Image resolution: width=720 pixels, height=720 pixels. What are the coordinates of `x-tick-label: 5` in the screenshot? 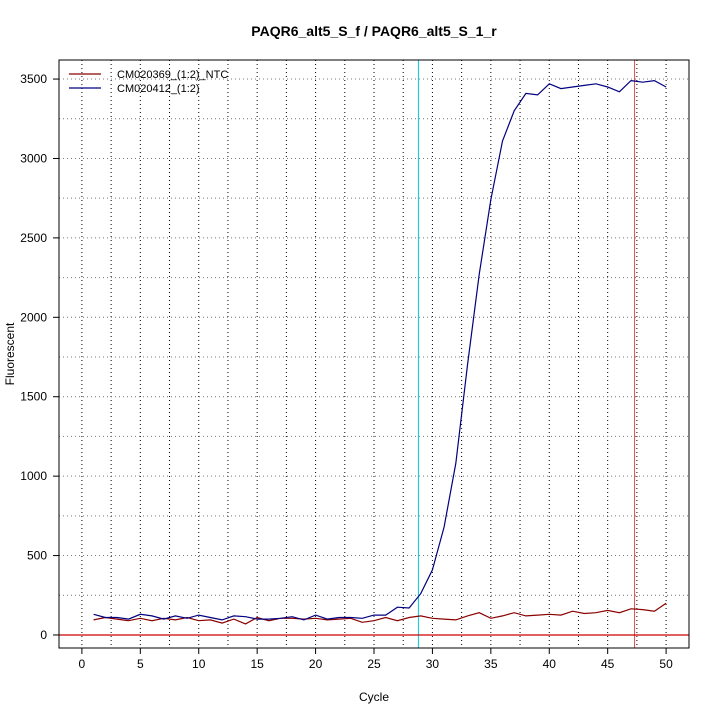 It's located at (140, 664).